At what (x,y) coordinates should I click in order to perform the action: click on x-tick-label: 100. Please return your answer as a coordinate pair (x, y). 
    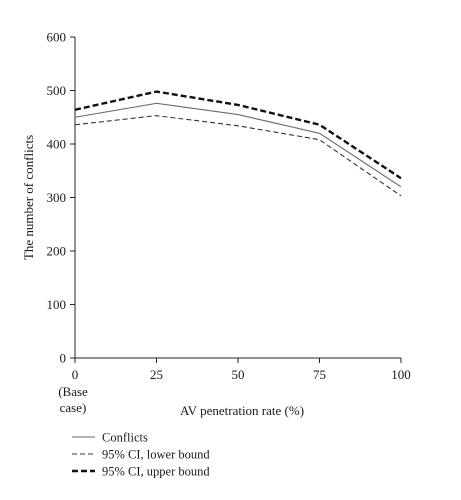
    Looking at the image, I should click on (401, 374).